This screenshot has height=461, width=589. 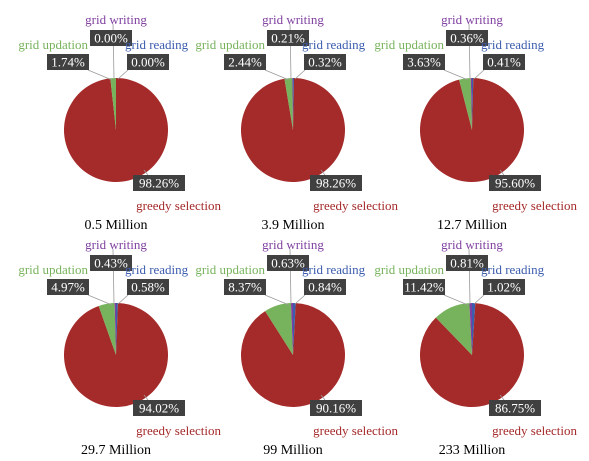 I want to click on value-label-grid-reading: 0.41%, so click(x=504, y=62).